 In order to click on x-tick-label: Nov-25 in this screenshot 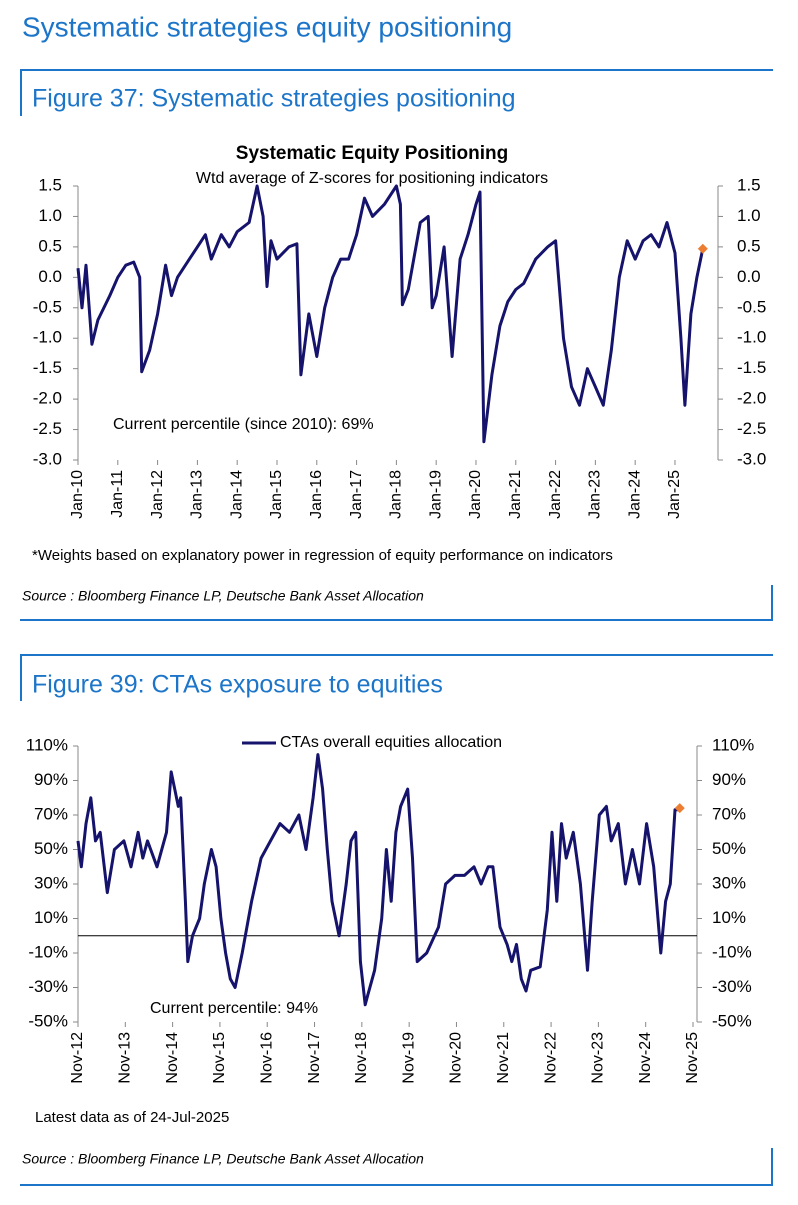, I will do `click(692, 1058)`.